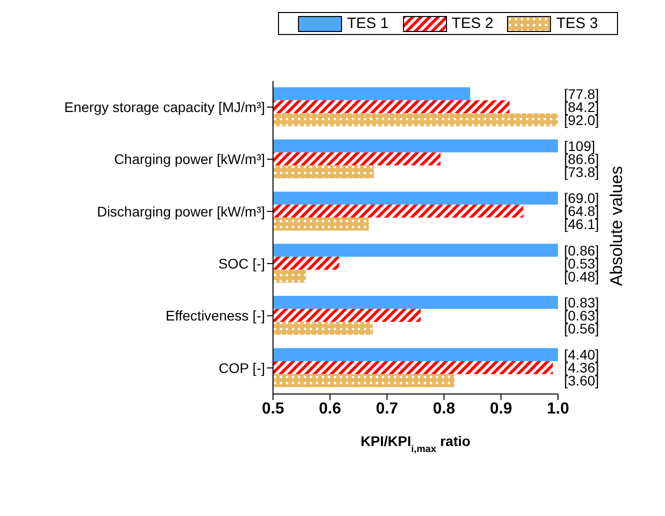 Image resolution: width=665 pixels, height=516 pixels. Describe the element at coordinates (582, 94) in the screenshot. I see `text: [77.8]` at that location.